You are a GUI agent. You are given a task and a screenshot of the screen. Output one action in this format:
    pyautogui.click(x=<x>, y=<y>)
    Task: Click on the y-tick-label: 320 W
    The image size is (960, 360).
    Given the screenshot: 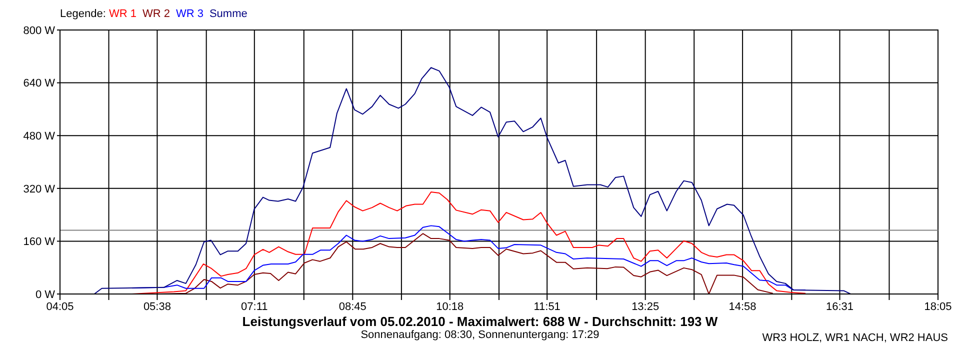 What is the action you would take?
    pyautogui.click(x=39, y=189)
    